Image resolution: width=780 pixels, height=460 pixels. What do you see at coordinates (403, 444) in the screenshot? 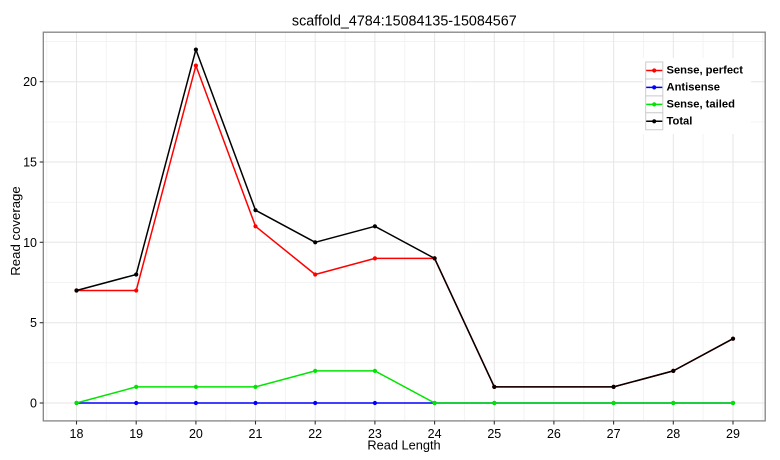
I see `svg-text: Read Length` at bounding box center [403, 444].